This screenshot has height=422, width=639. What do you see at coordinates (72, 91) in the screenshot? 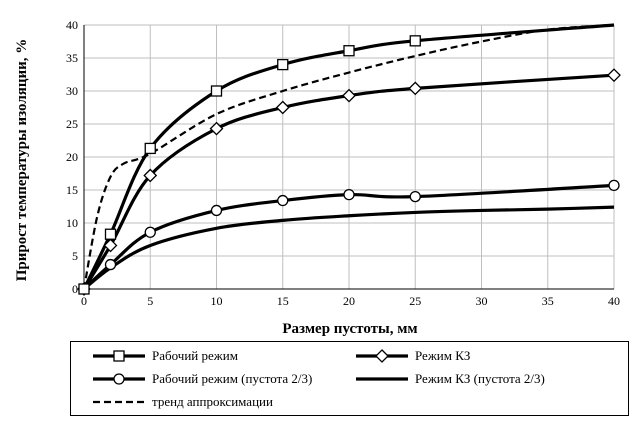
I see `y-tick-label: 30` at bounding box center [72, 91].